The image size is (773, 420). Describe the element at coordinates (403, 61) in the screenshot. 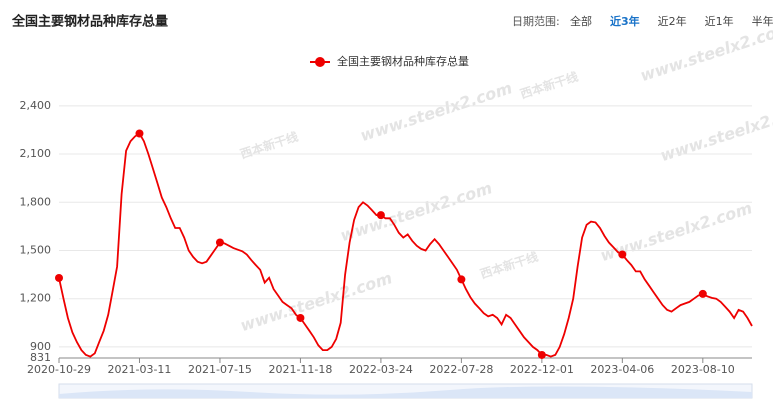

I see `legend-label: 全国主要钢材品种库存总量` at that location.